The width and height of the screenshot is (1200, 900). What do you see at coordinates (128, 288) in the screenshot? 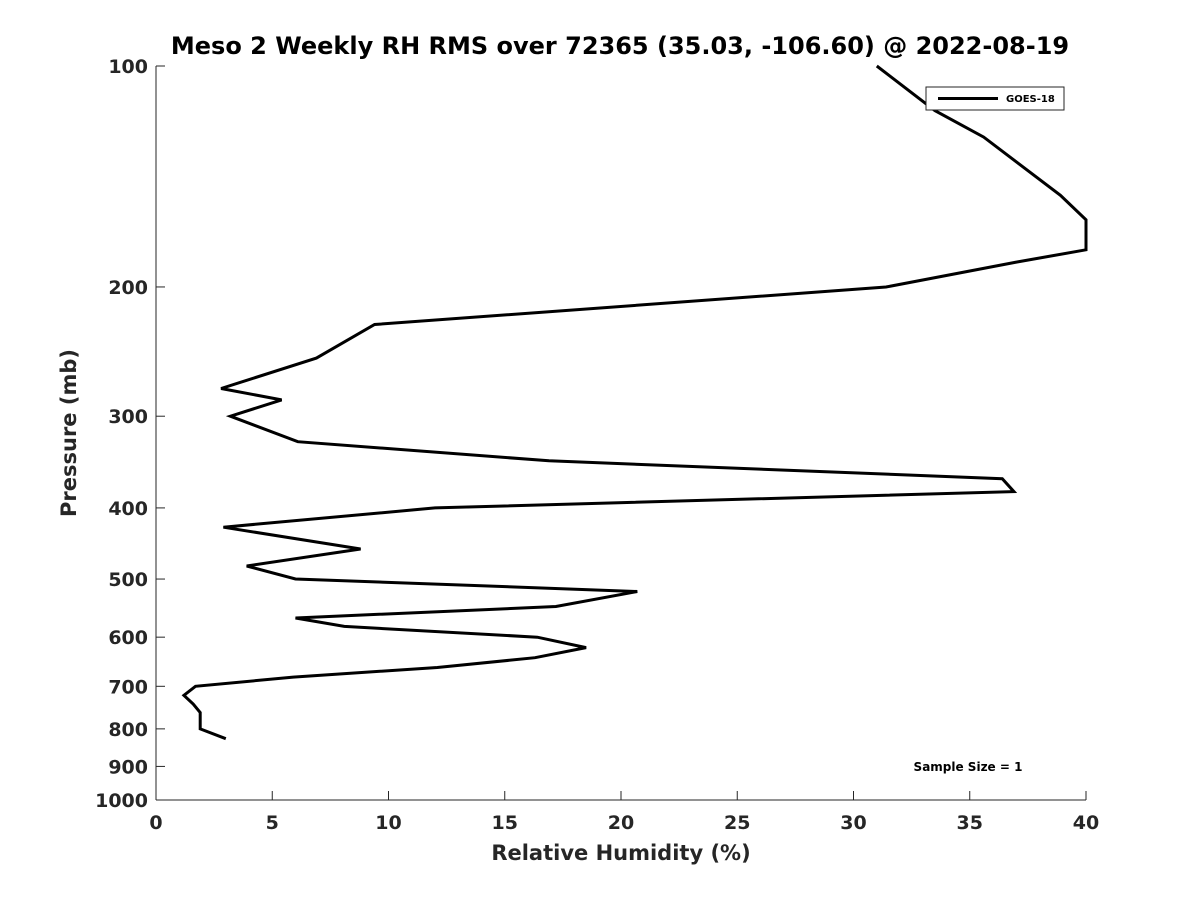
I see `y-tick-label: 200` at bounding box center [128, 288].